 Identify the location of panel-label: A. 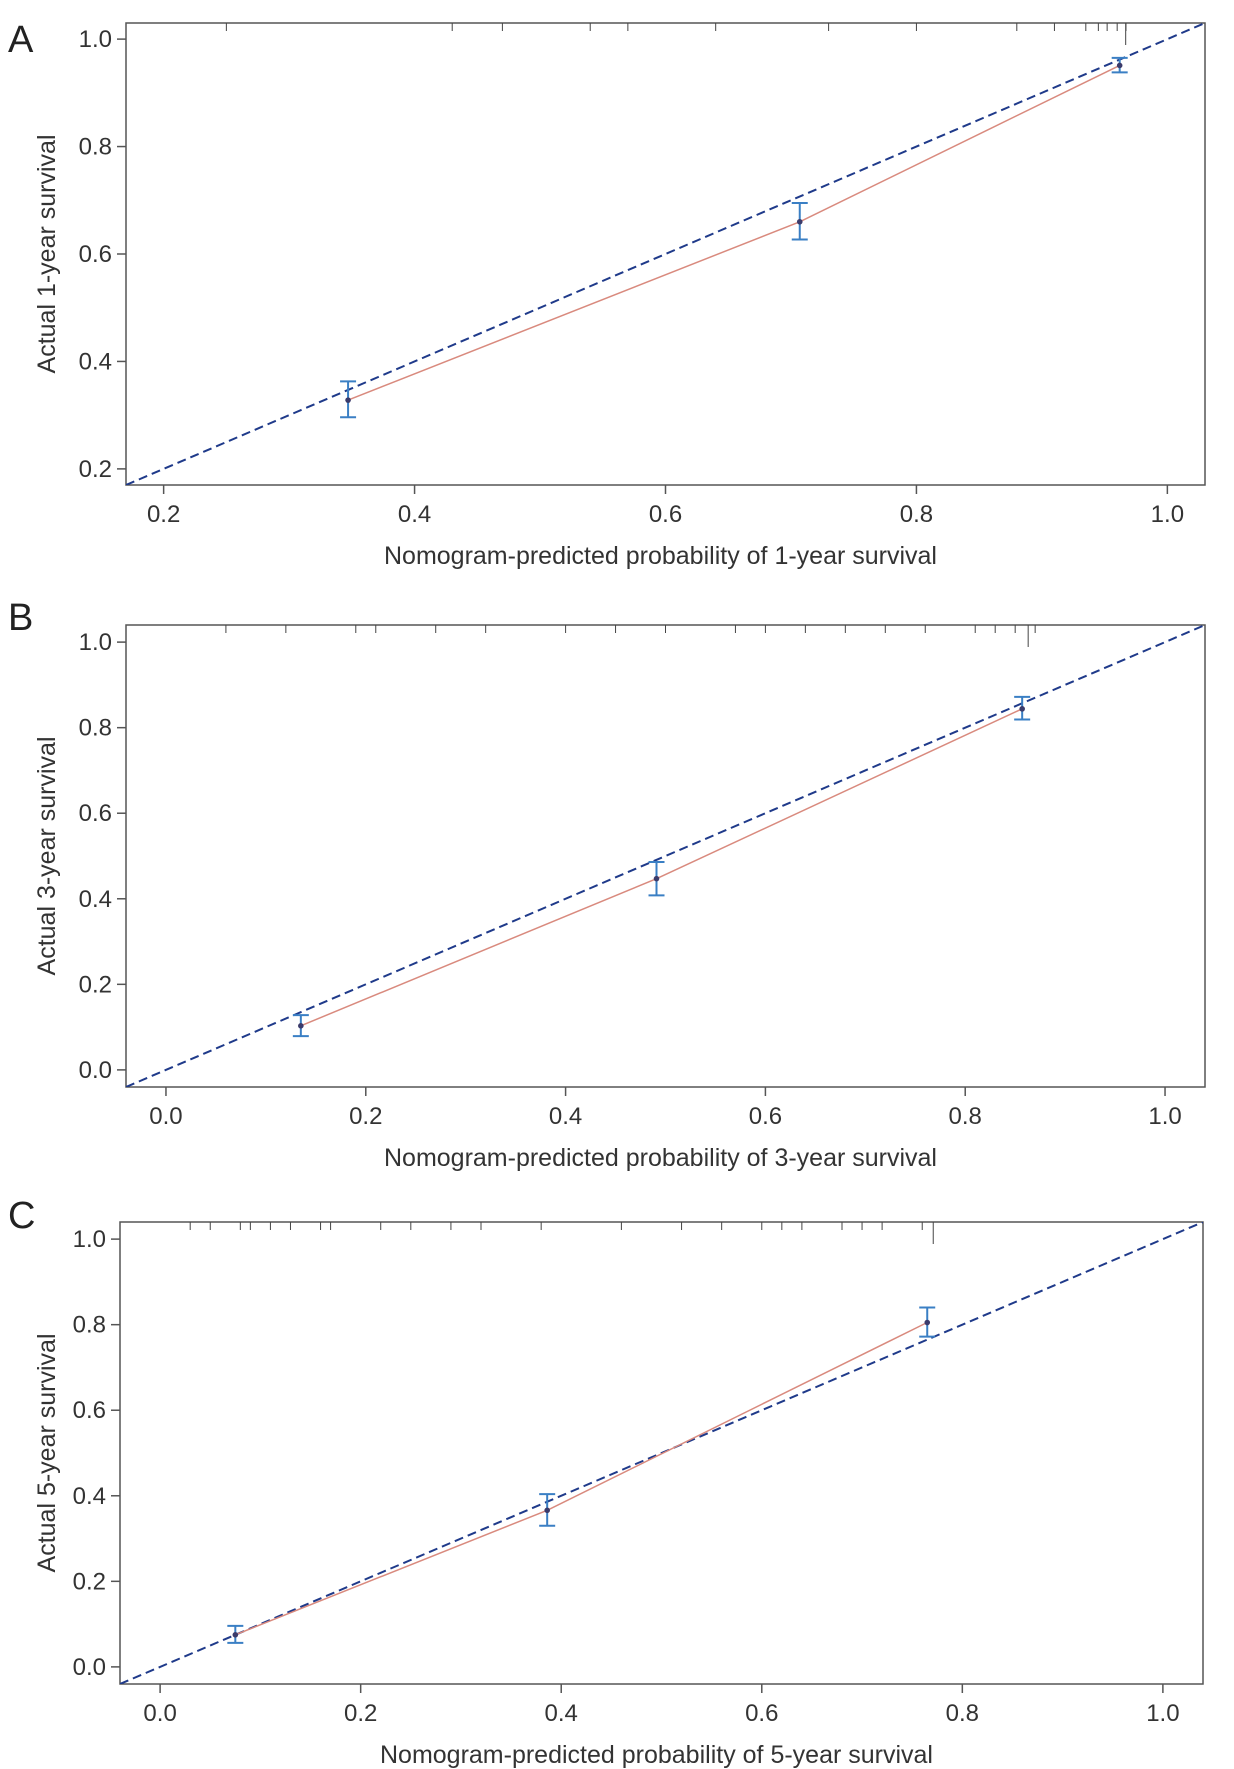
(21, 40).